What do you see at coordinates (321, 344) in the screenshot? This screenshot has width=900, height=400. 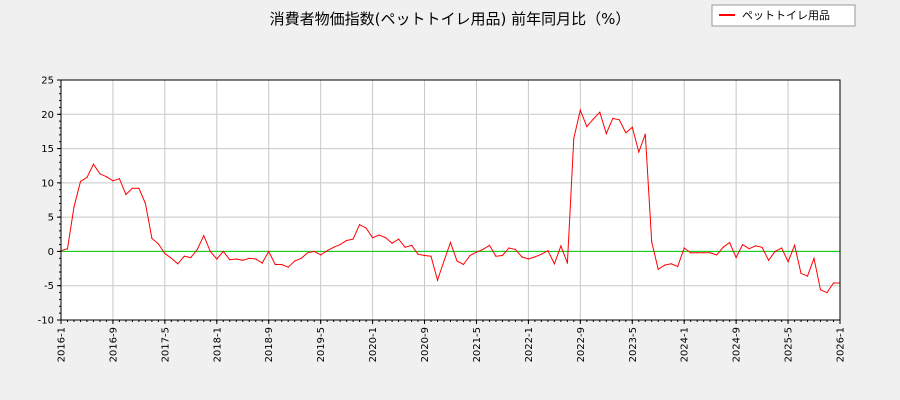 I see `x-tick-label: 2019-5` at bounding box center [321, 344].